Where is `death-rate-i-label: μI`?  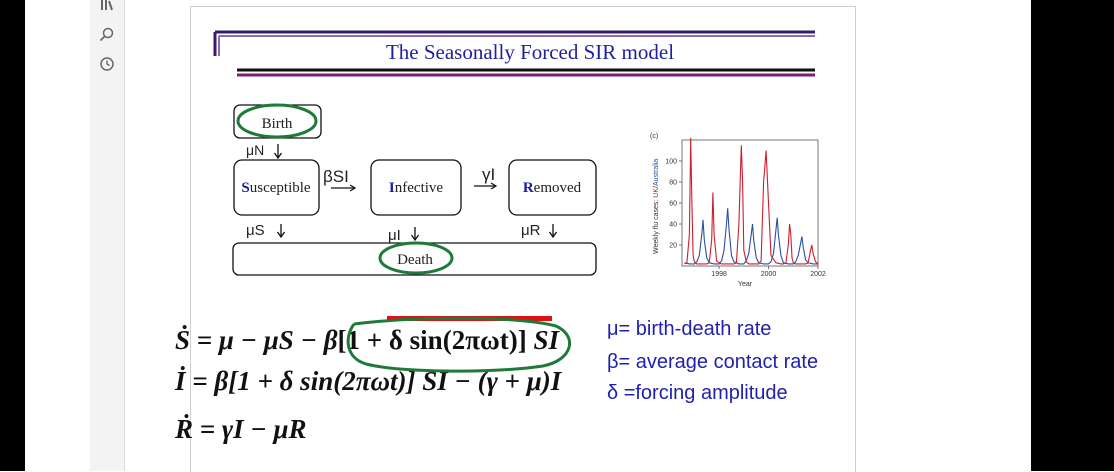
death-rate-i-label: μI is located at coordinates (394, 235).